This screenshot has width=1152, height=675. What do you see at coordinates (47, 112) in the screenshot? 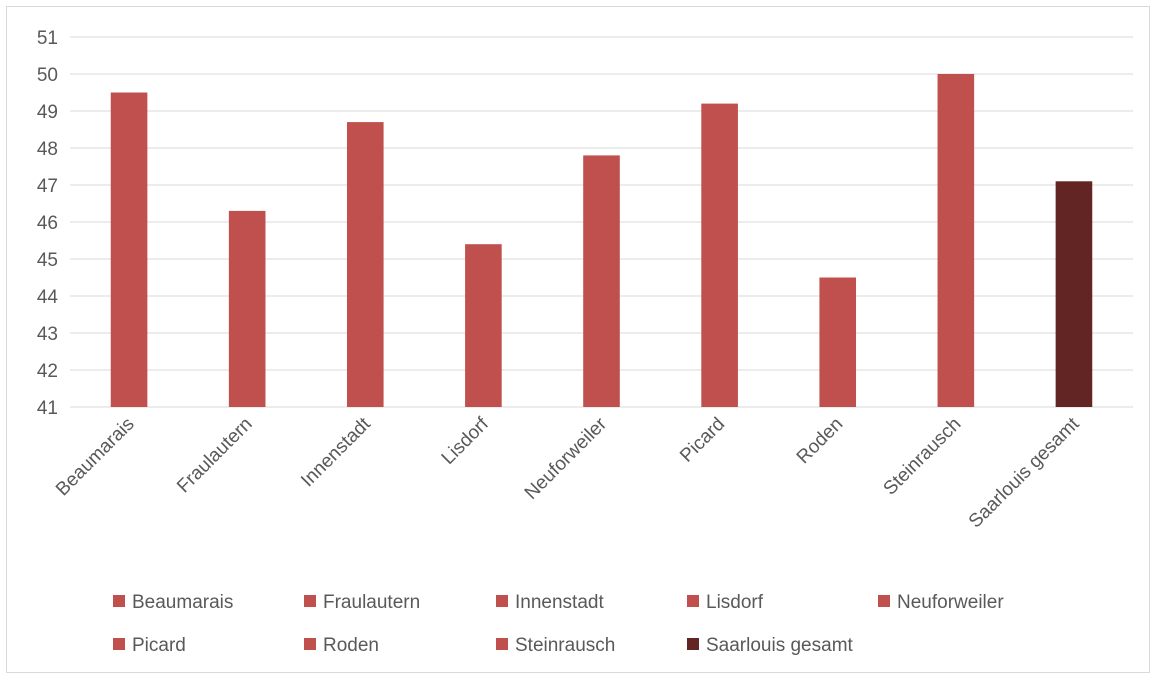
I see `y-tick-label: 49` at bounding box center [47, 112].